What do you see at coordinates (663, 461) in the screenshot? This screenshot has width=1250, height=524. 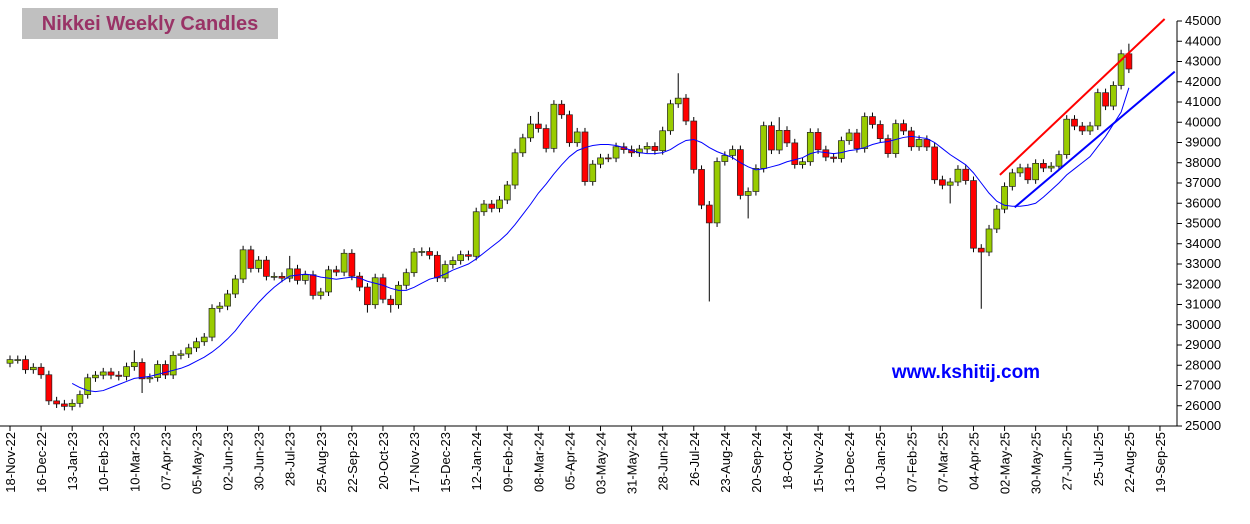 I see `x-tick-label: 28-Jun-24` at bounding box center [663, 461].